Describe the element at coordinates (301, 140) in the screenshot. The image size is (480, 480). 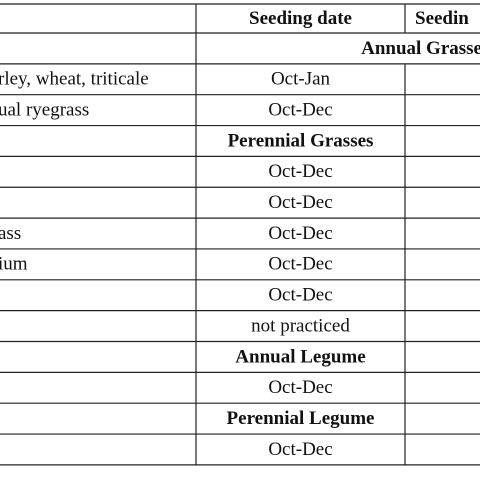
I see `section-heading: Perennial Grasses` at that location.